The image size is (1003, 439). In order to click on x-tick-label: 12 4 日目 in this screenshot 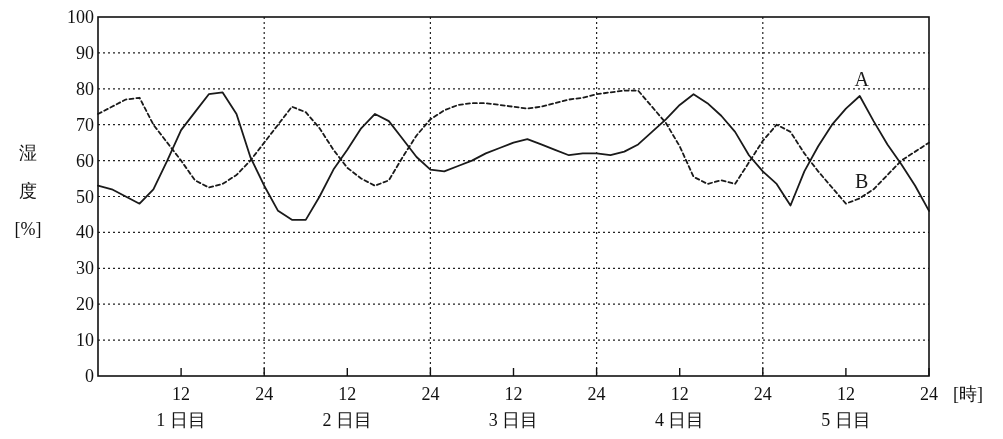, I will do `click(679, 407)`.